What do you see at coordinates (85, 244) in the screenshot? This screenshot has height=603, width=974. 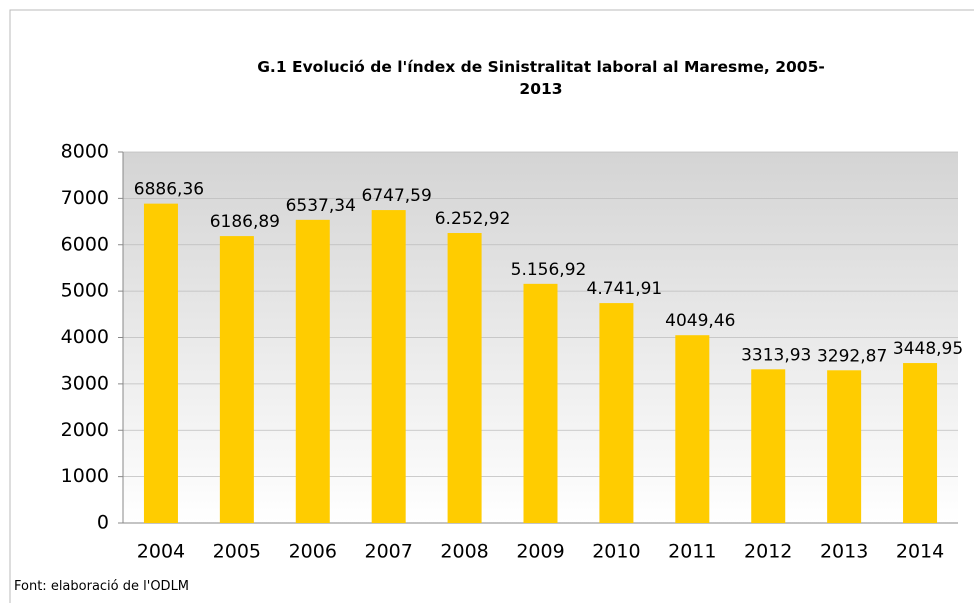 I see `y-tick-label: 6000` at bounding box center [85, 244].